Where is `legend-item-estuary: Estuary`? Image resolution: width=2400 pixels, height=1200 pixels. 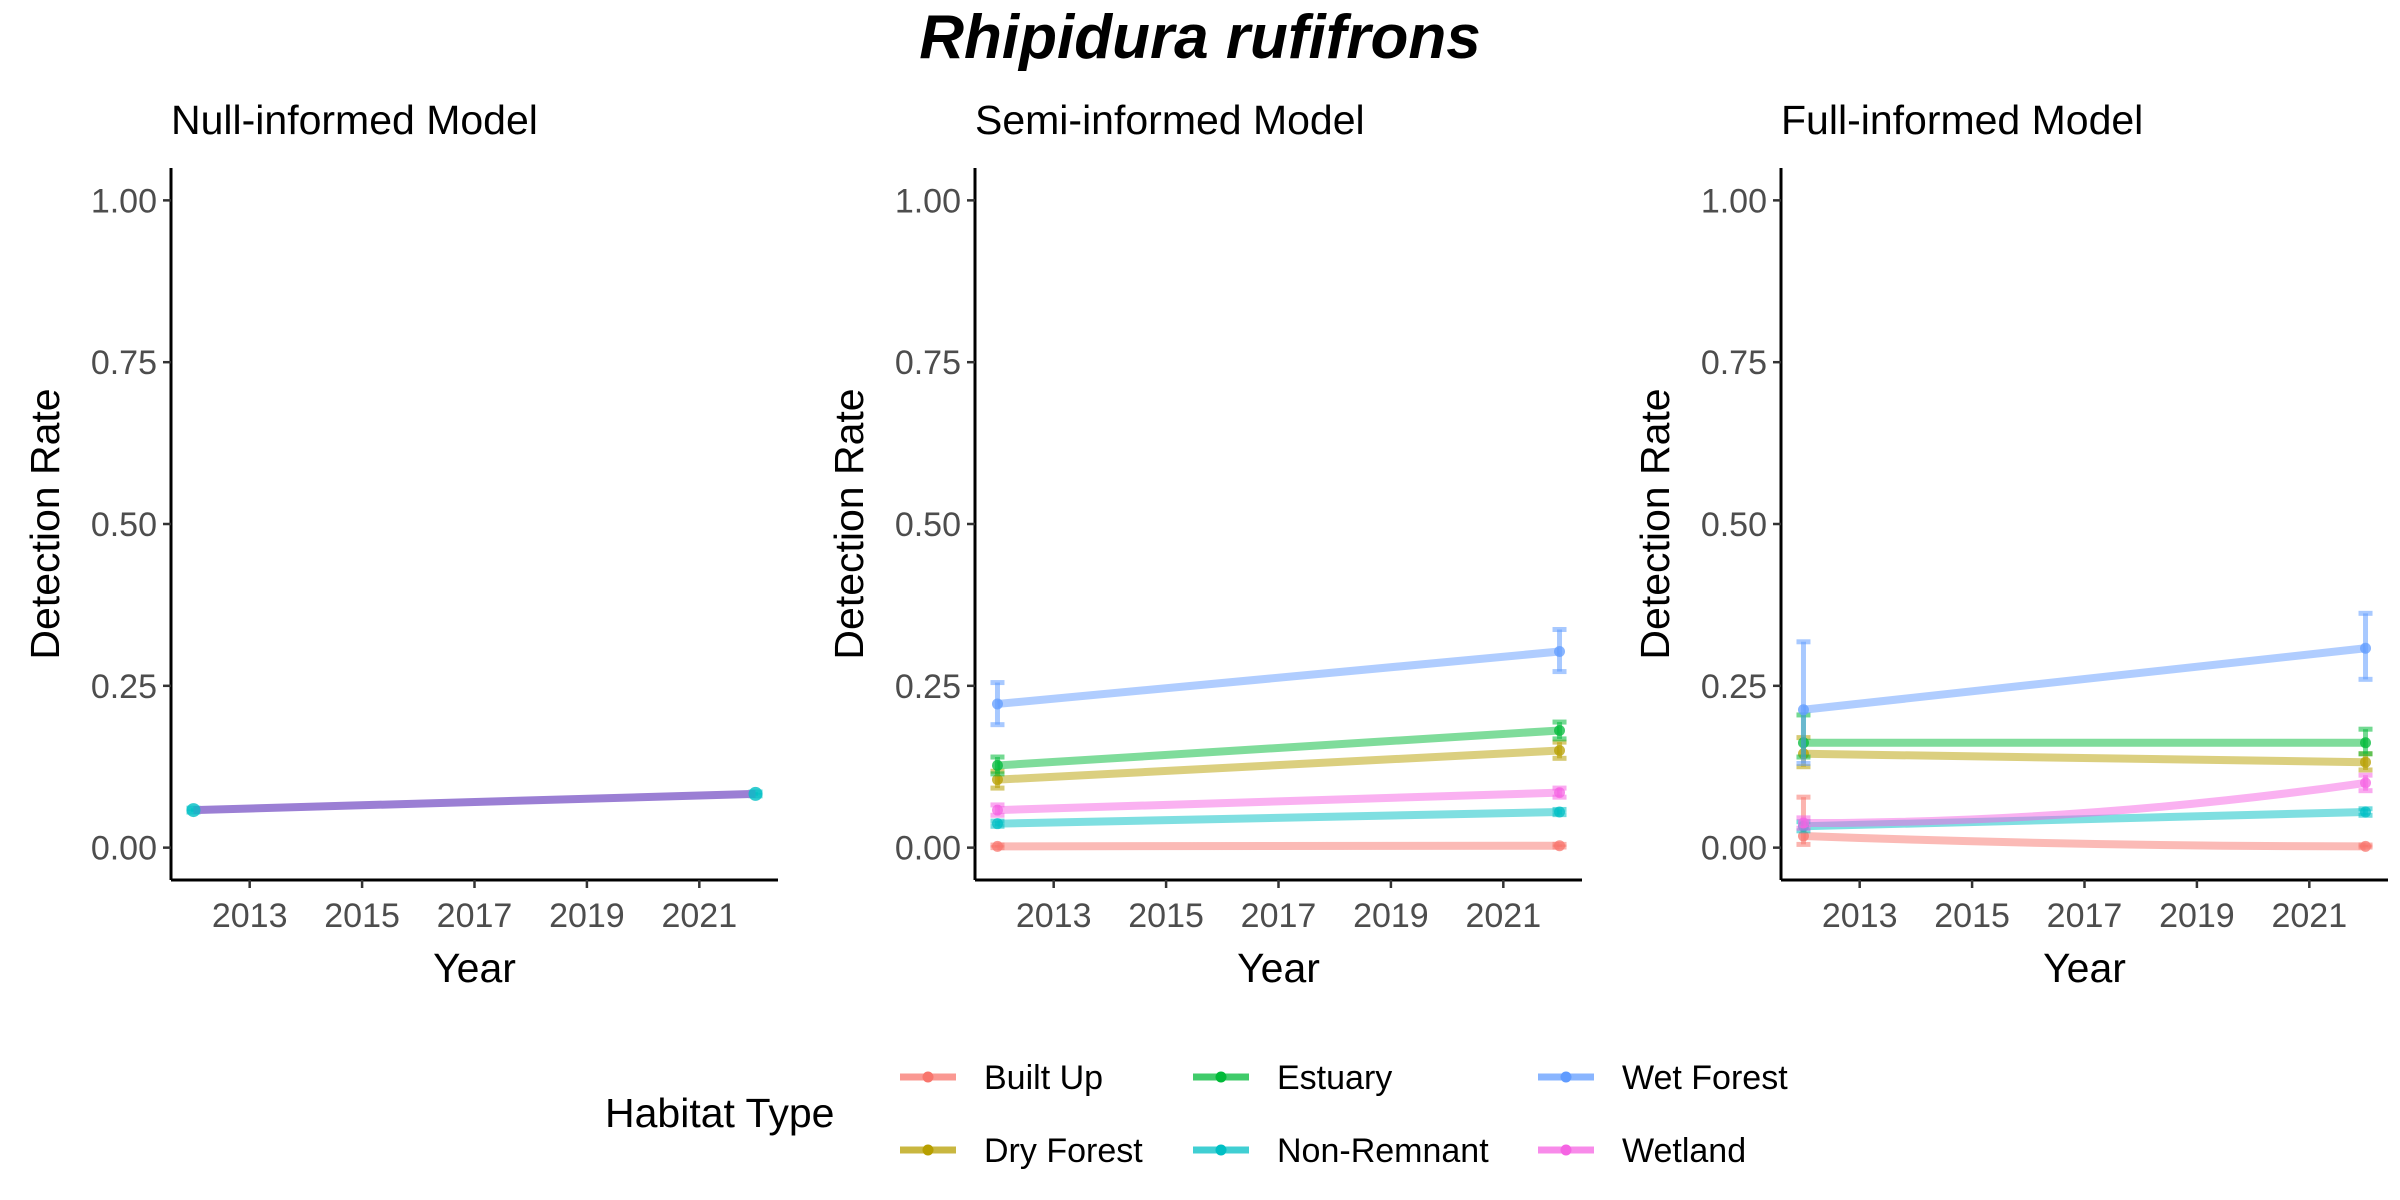 legend-item-estuary: Estuary is located at coordinates (1292, 1078).